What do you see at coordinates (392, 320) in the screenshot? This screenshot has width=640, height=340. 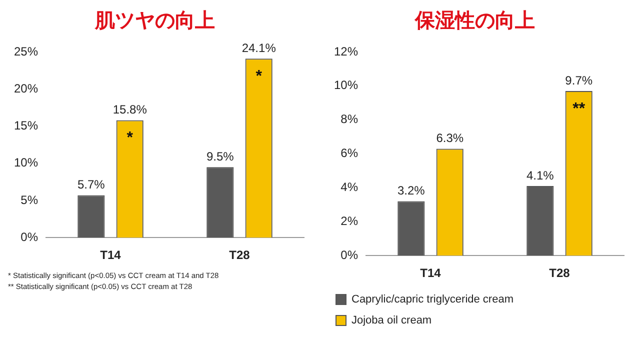 I see `legend-label: Jojoba oil cream` at bounding box center [392, 320].